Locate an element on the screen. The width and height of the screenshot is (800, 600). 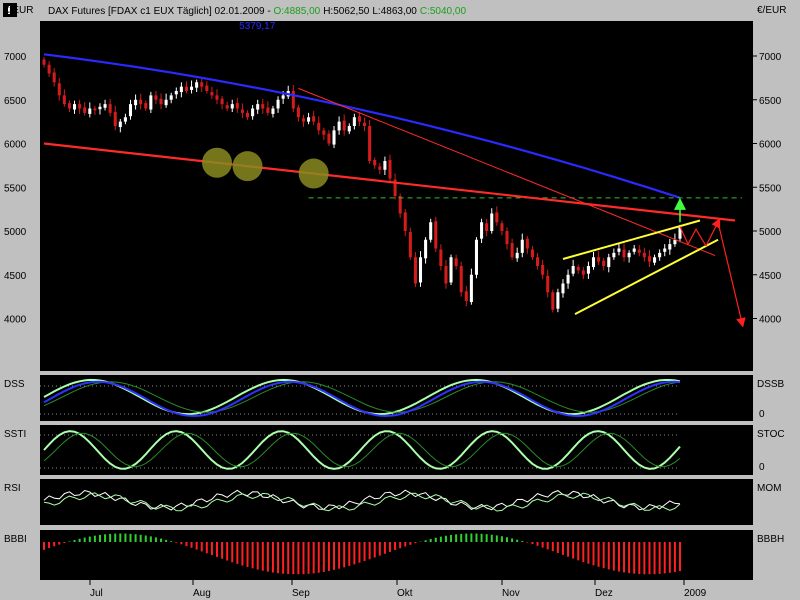
stoc-fast-line is located at coordinates (362, 450).